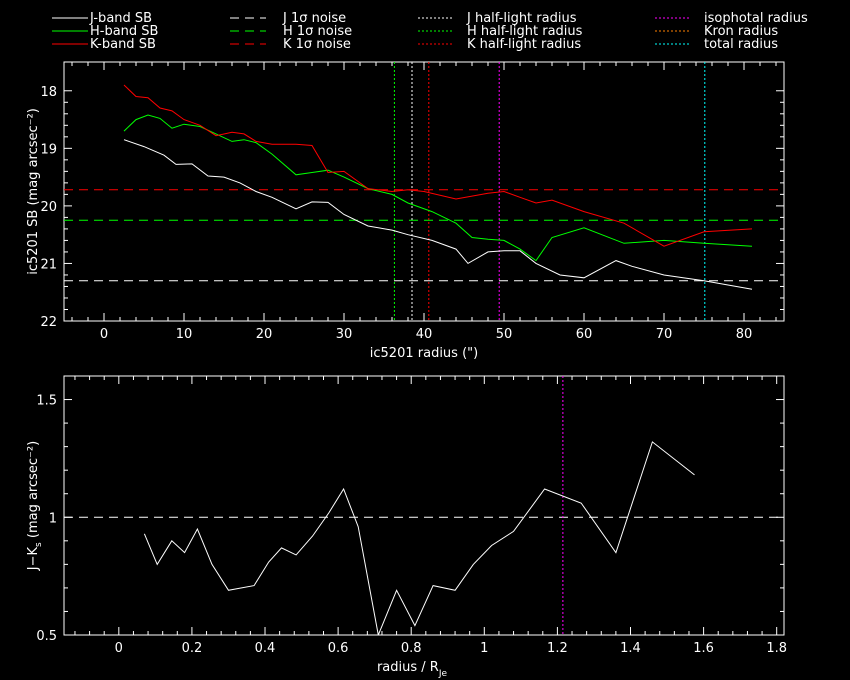 This screenshot has width=850, height=680. What do you see at coordinates (46, 401) in the screenshot?
I see `y-tick-label: 1.5` at bounding box center [46, 401].